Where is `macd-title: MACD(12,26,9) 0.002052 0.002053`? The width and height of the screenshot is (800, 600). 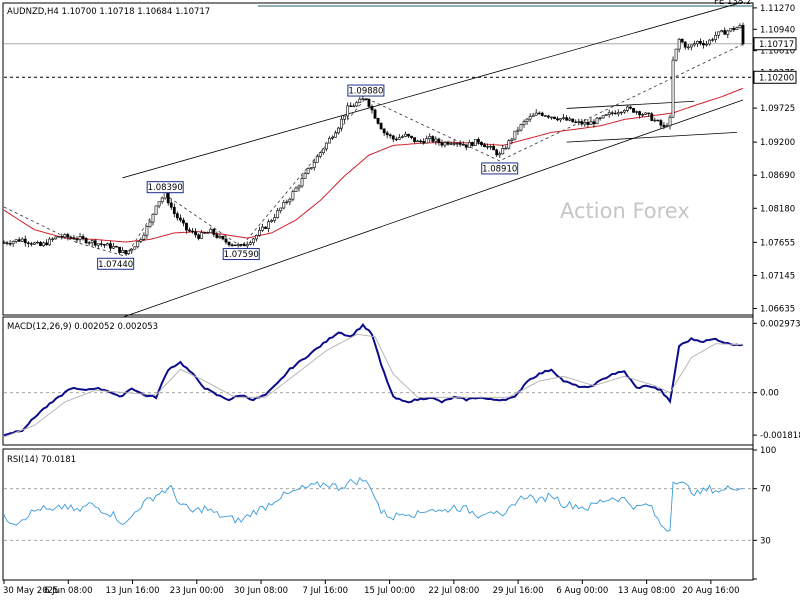
macd-title: MACD(12,26,9) 0.002052 0.002053 is located at coordinates (82, 327).